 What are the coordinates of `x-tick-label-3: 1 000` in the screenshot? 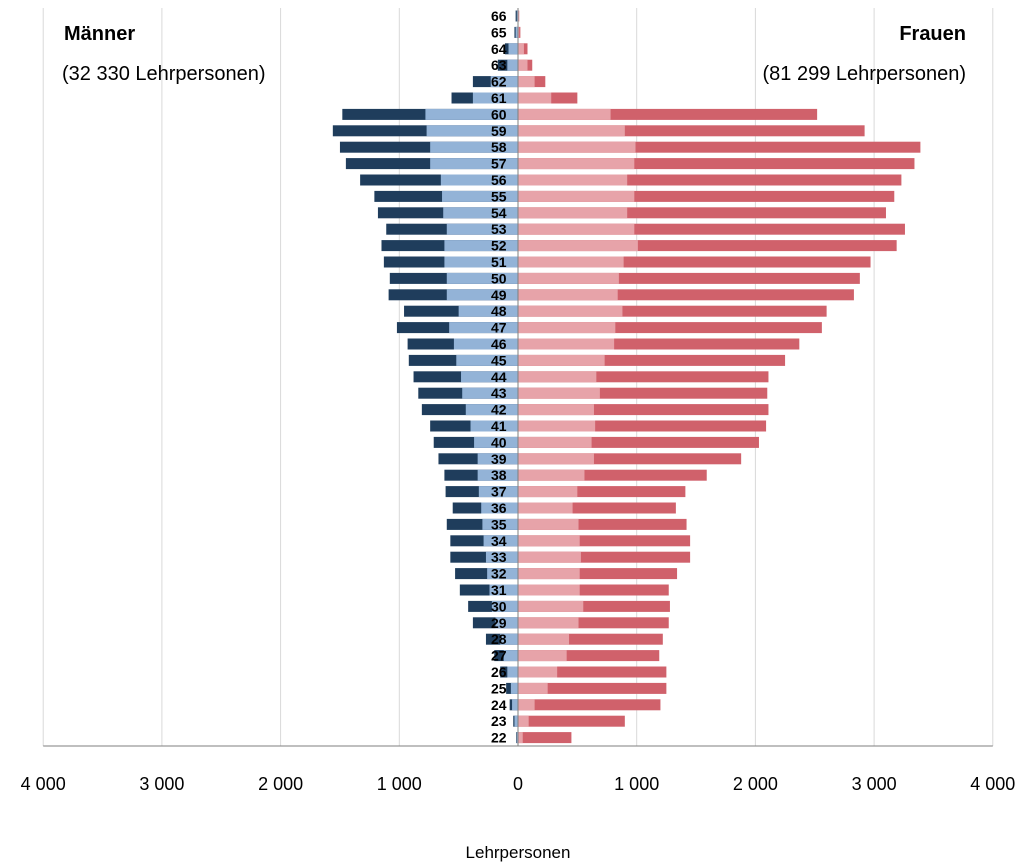 It's located at (399, 784).